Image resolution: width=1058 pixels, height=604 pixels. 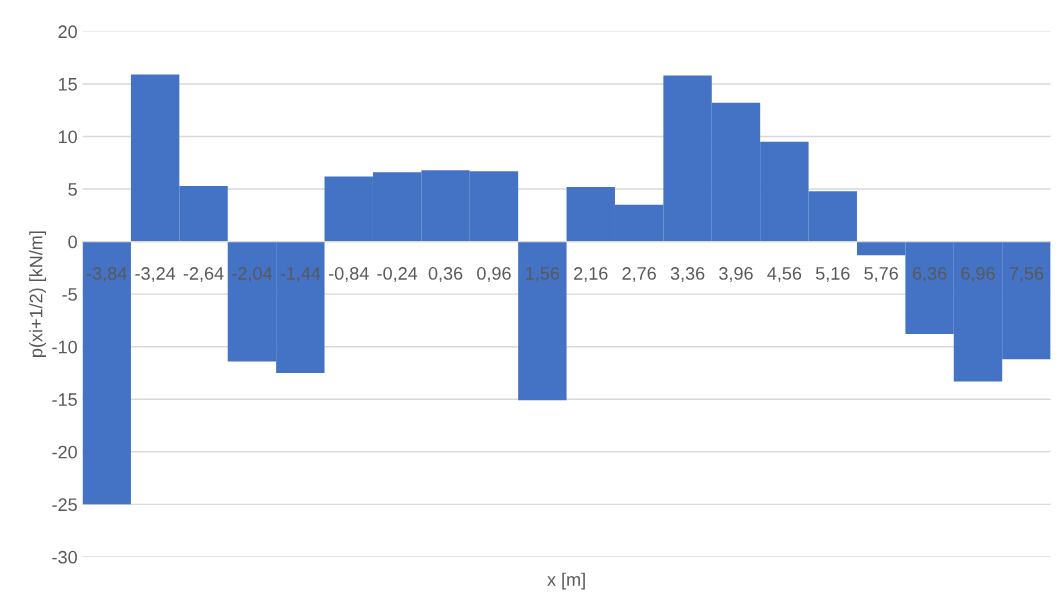 What do you see at coordinates (591, 274) in the screenshot?
I see `x-tick-label: 2,16` at bounding box center [591, 274].